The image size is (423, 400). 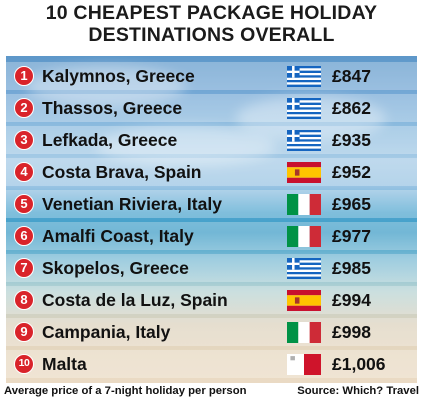 I want to click on destination-name: Malta, so click(x=64, y=364).